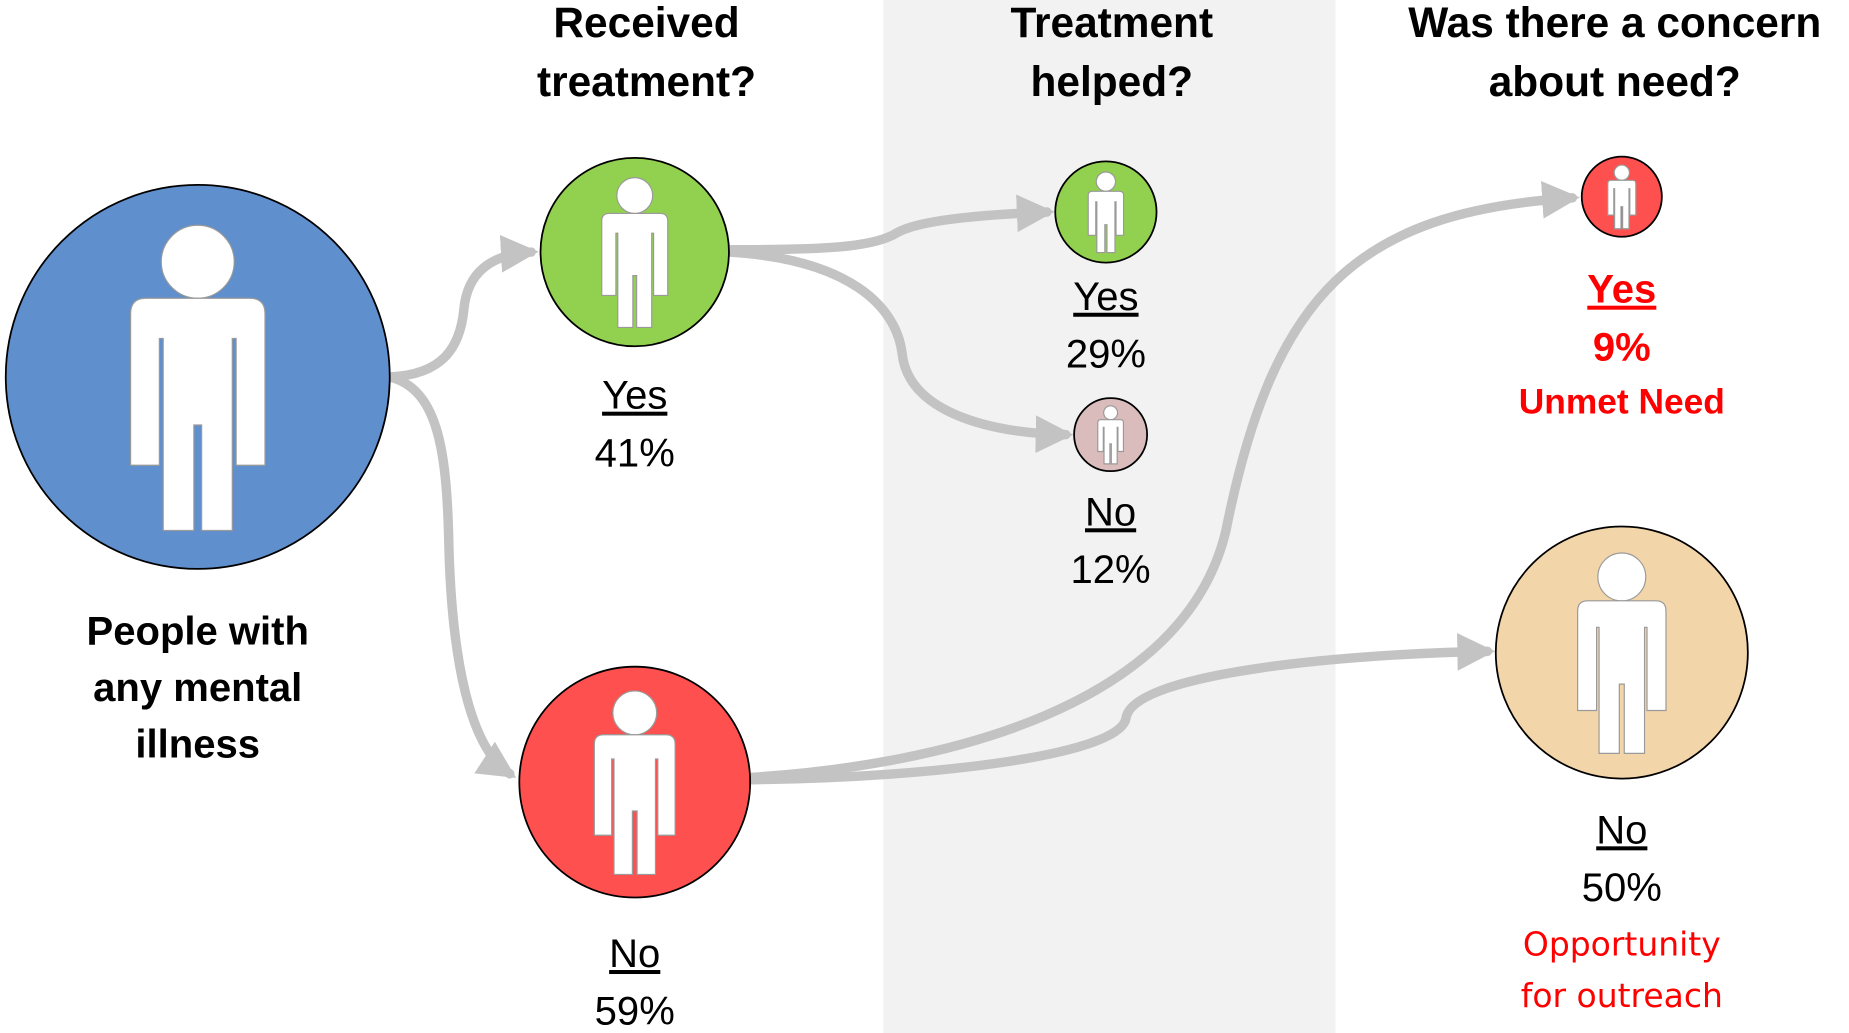  I want to click on root-label: illness, so click(197, 744).